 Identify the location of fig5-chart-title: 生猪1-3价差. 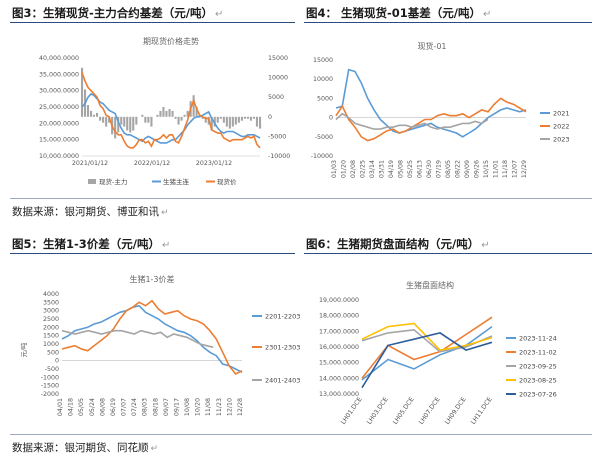
(151, 279).